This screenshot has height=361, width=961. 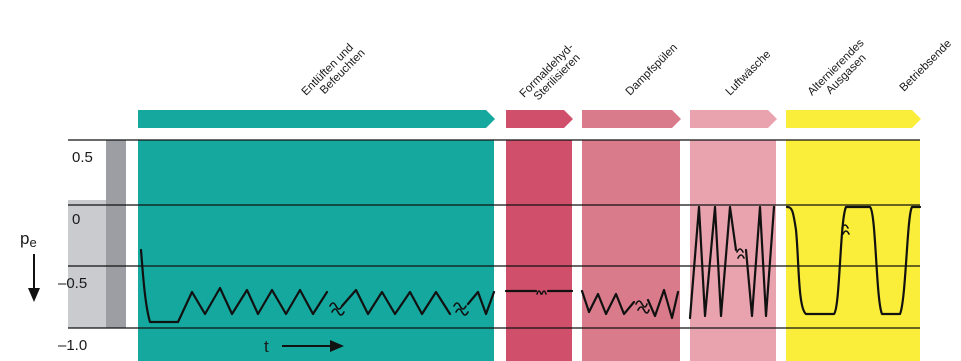 I want to click on pressure-band-light, so click(x=87, y=264).